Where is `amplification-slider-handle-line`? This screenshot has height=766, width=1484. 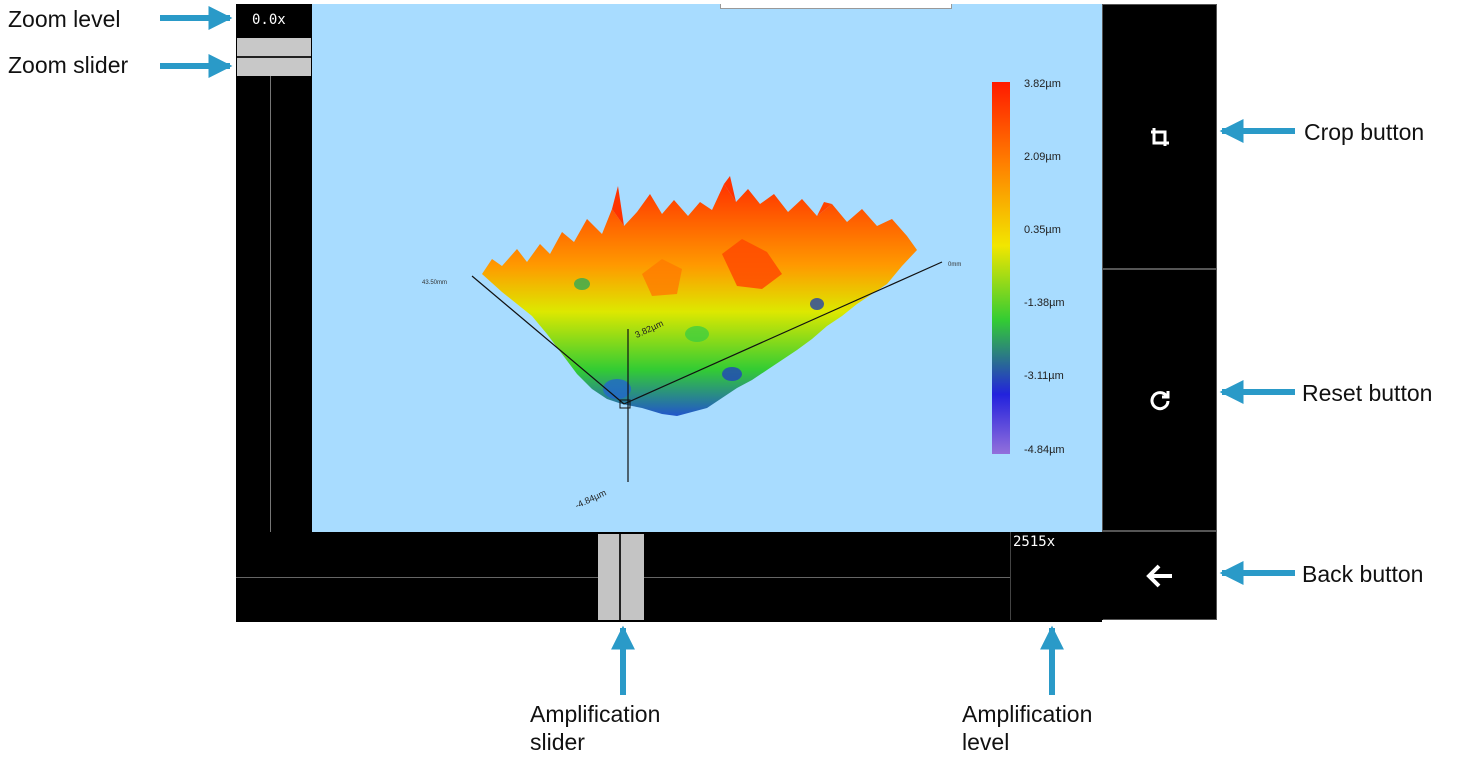 amplification-slider-handle-line is located at coordinates (620, 577).